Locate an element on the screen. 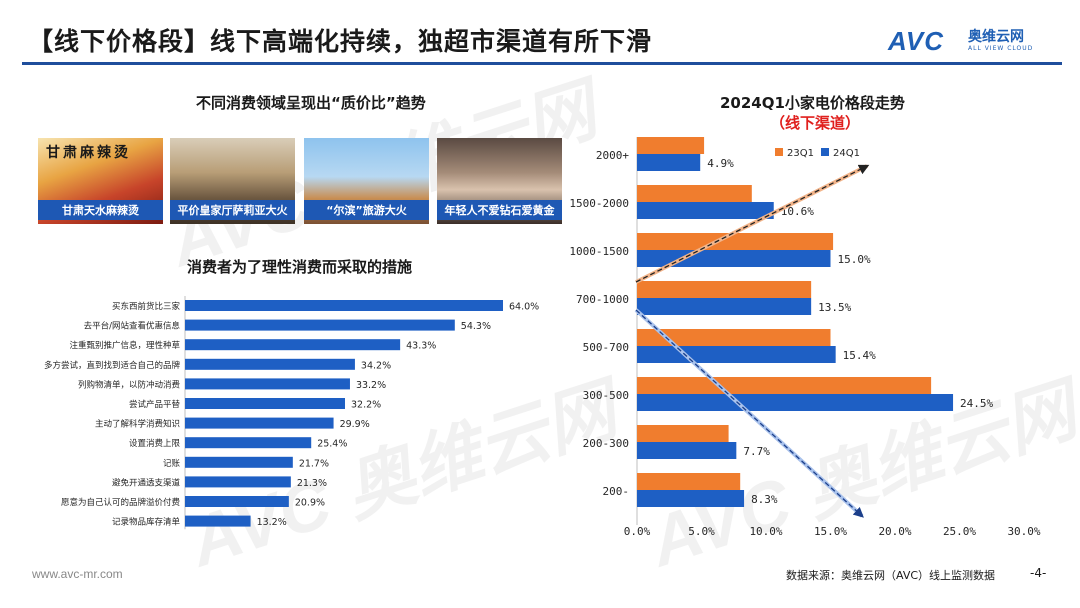 This screenshot has width=1080, height=608. value-label: 21.3% is located at coordinates (312, 483).